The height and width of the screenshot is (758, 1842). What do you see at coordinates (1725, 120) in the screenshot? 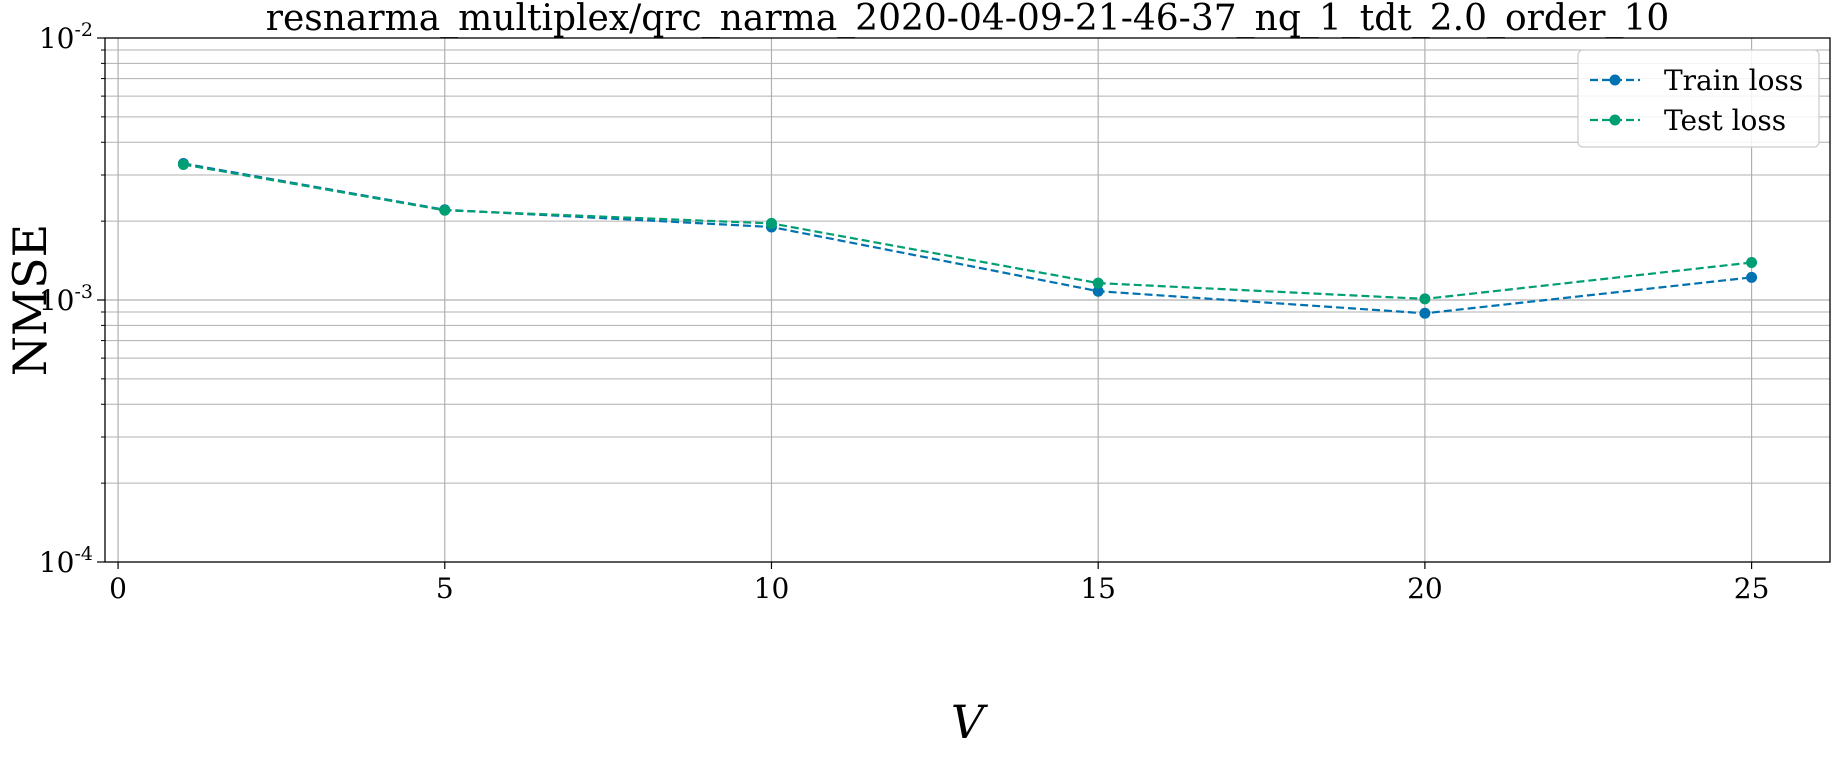
I see `legend-label: Test loss` at bounding box center [1725, 120].